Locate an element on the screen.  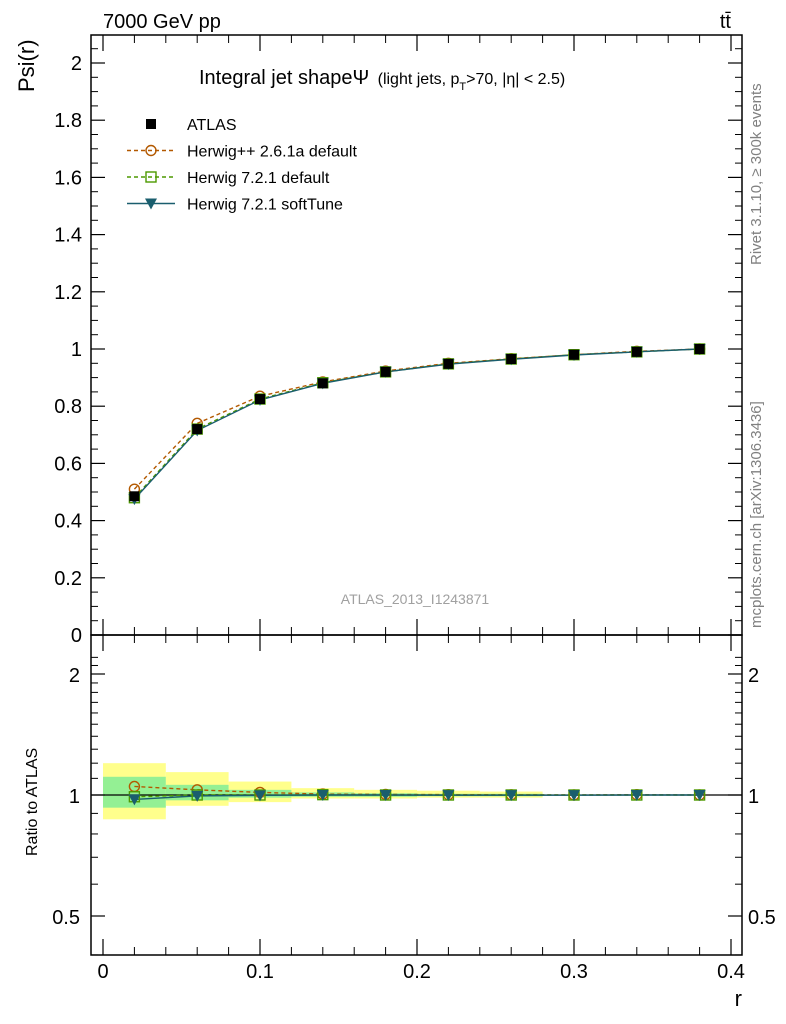
legend-label: ATLAS is located at coordinates (212, 125).